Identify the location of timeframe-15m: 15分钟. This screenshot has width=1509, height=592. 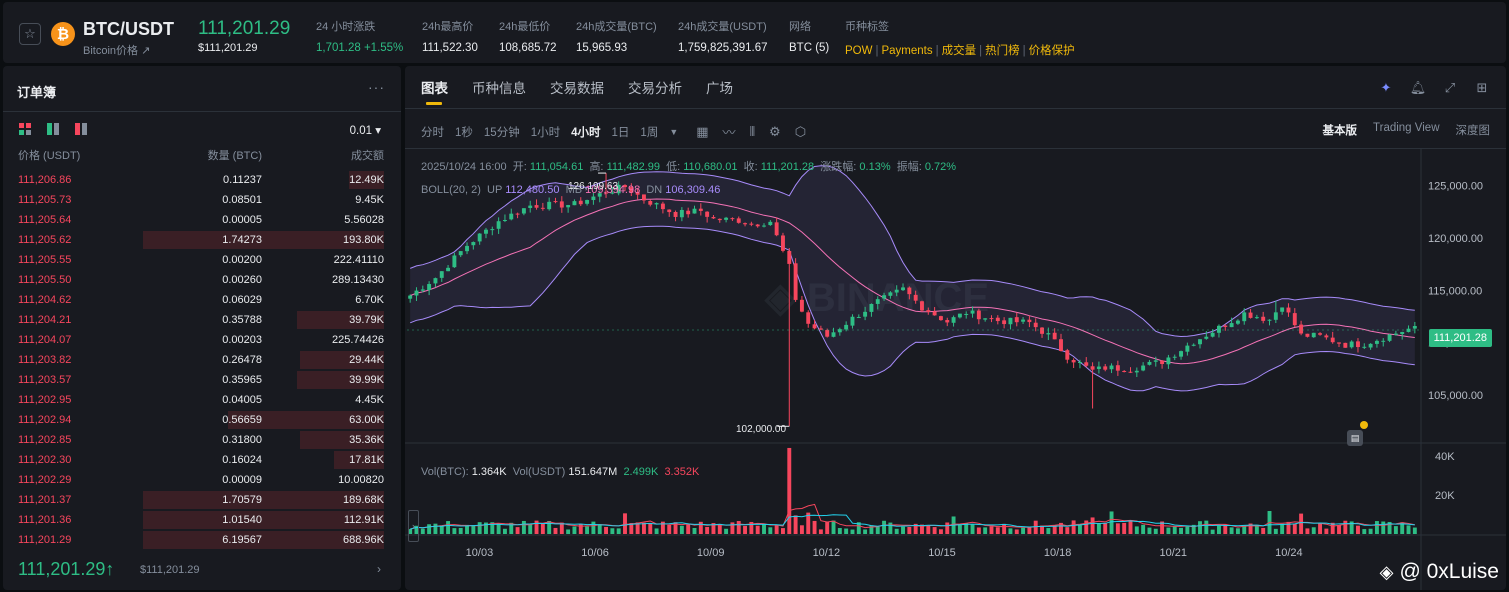
(501, 132).